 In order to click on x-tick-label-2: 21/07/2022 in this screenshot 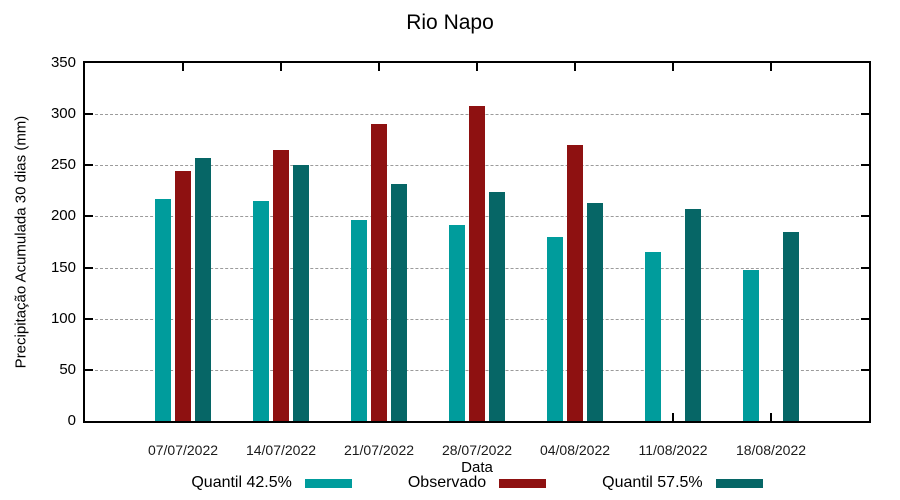, I will do `click(379, 450)`.